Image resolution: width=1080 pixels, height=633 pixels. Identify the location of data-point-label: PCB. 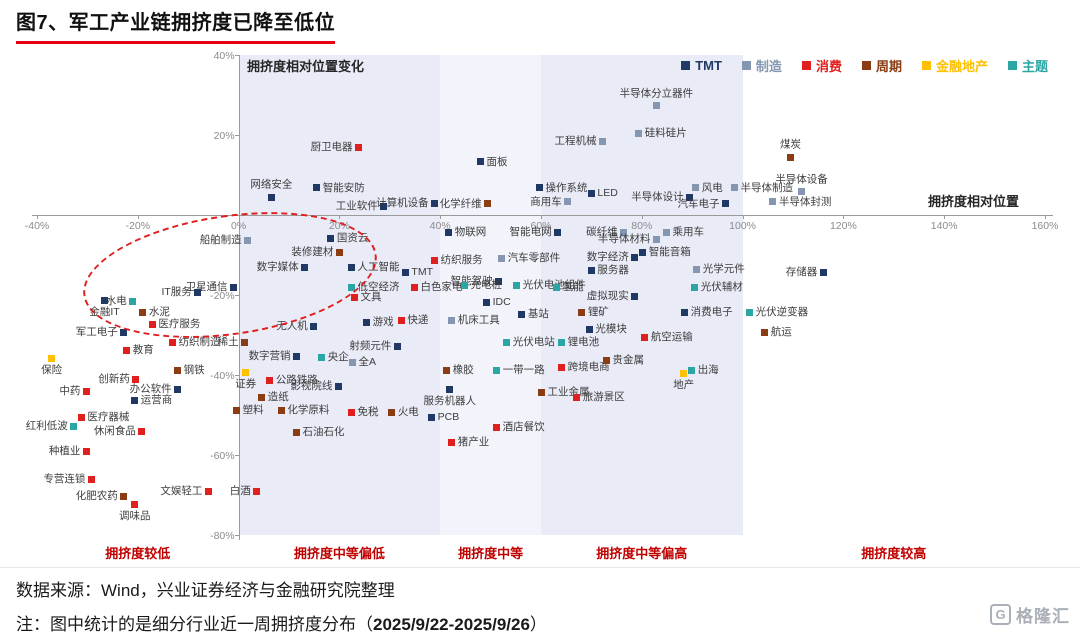
(448, 416).